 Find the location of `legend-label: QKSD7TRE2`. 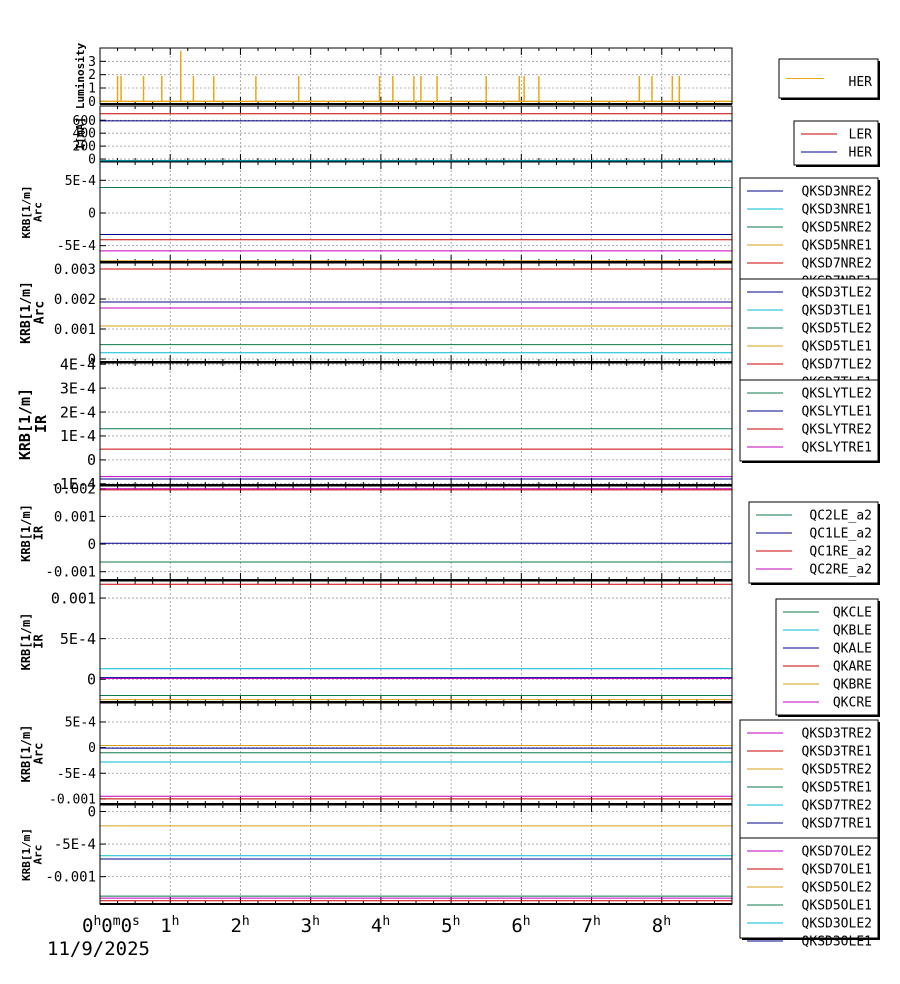

legend-label: QKSD7TRE2 is located at coordinates (837, 806).